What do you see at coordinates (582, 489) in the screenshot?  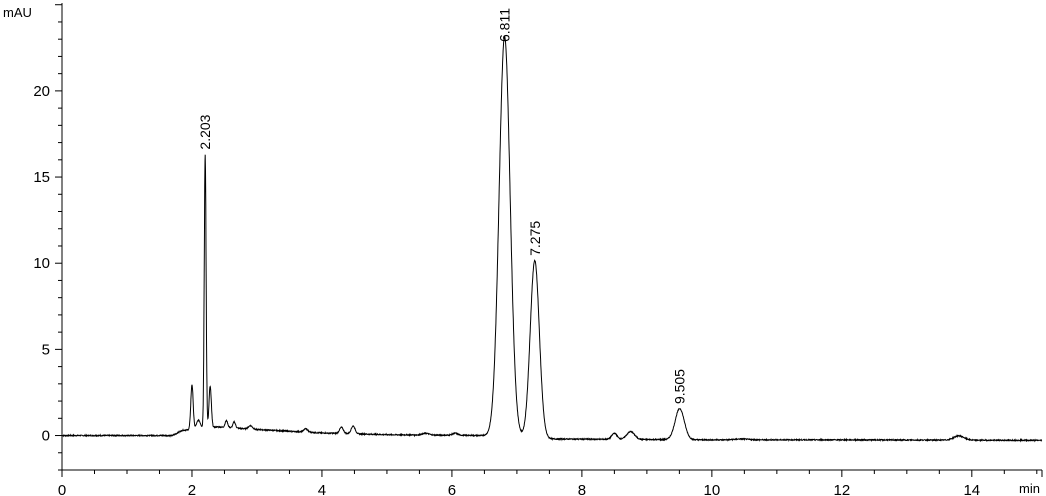 I see `x-tick-label: 8` at bounding box center [582, 489].